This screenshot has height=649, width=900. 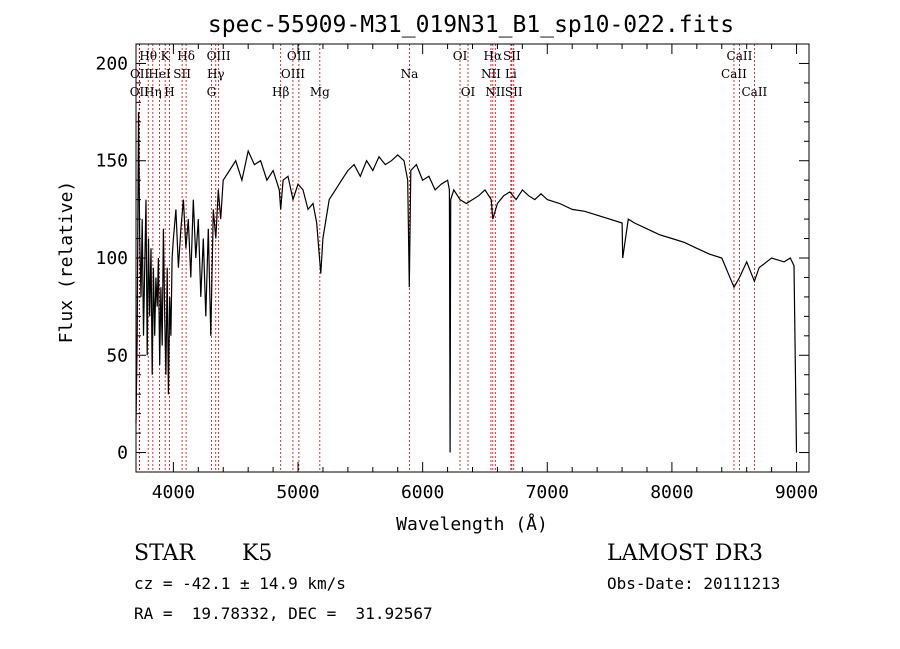 What do you see at coordinates (212, 92) in the screenshot?
I see `line-label: G` at bounding box center [212, 92].